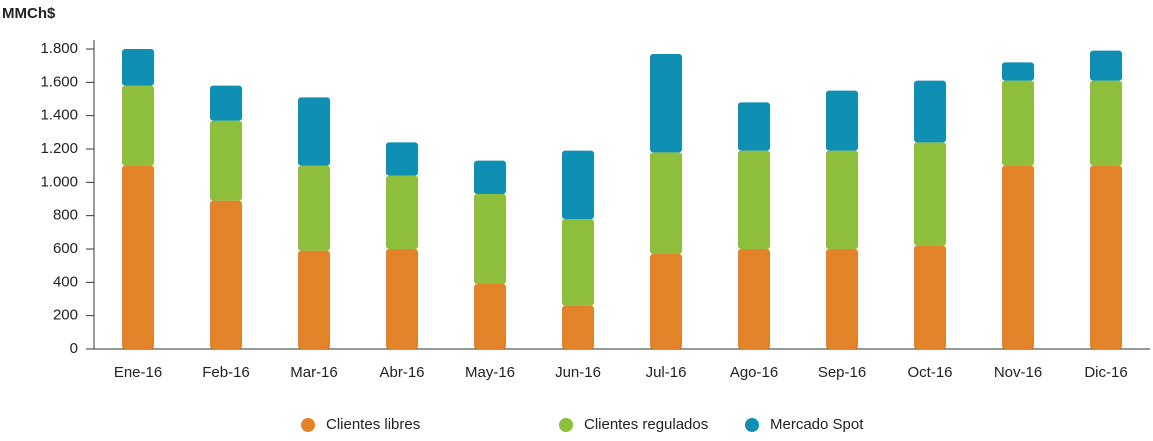  Describe the element at coordinates (401, 372) in the screenshot. I see `x-tick-label: Abr-16` at that location.